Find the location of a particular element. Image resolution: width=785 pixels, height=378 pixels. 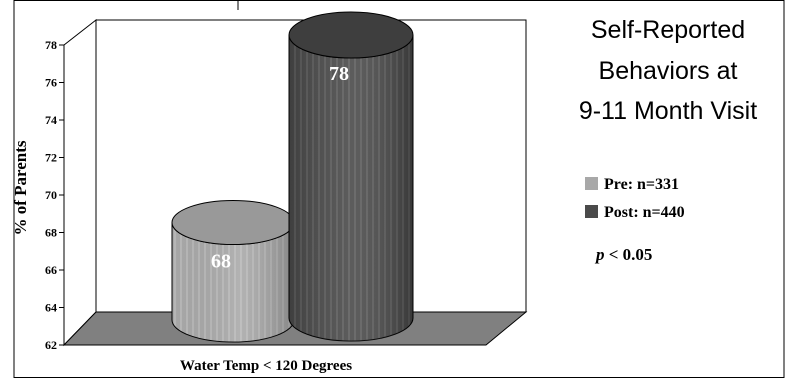

legend-swatch-pre is located at coordinates (591, 183).